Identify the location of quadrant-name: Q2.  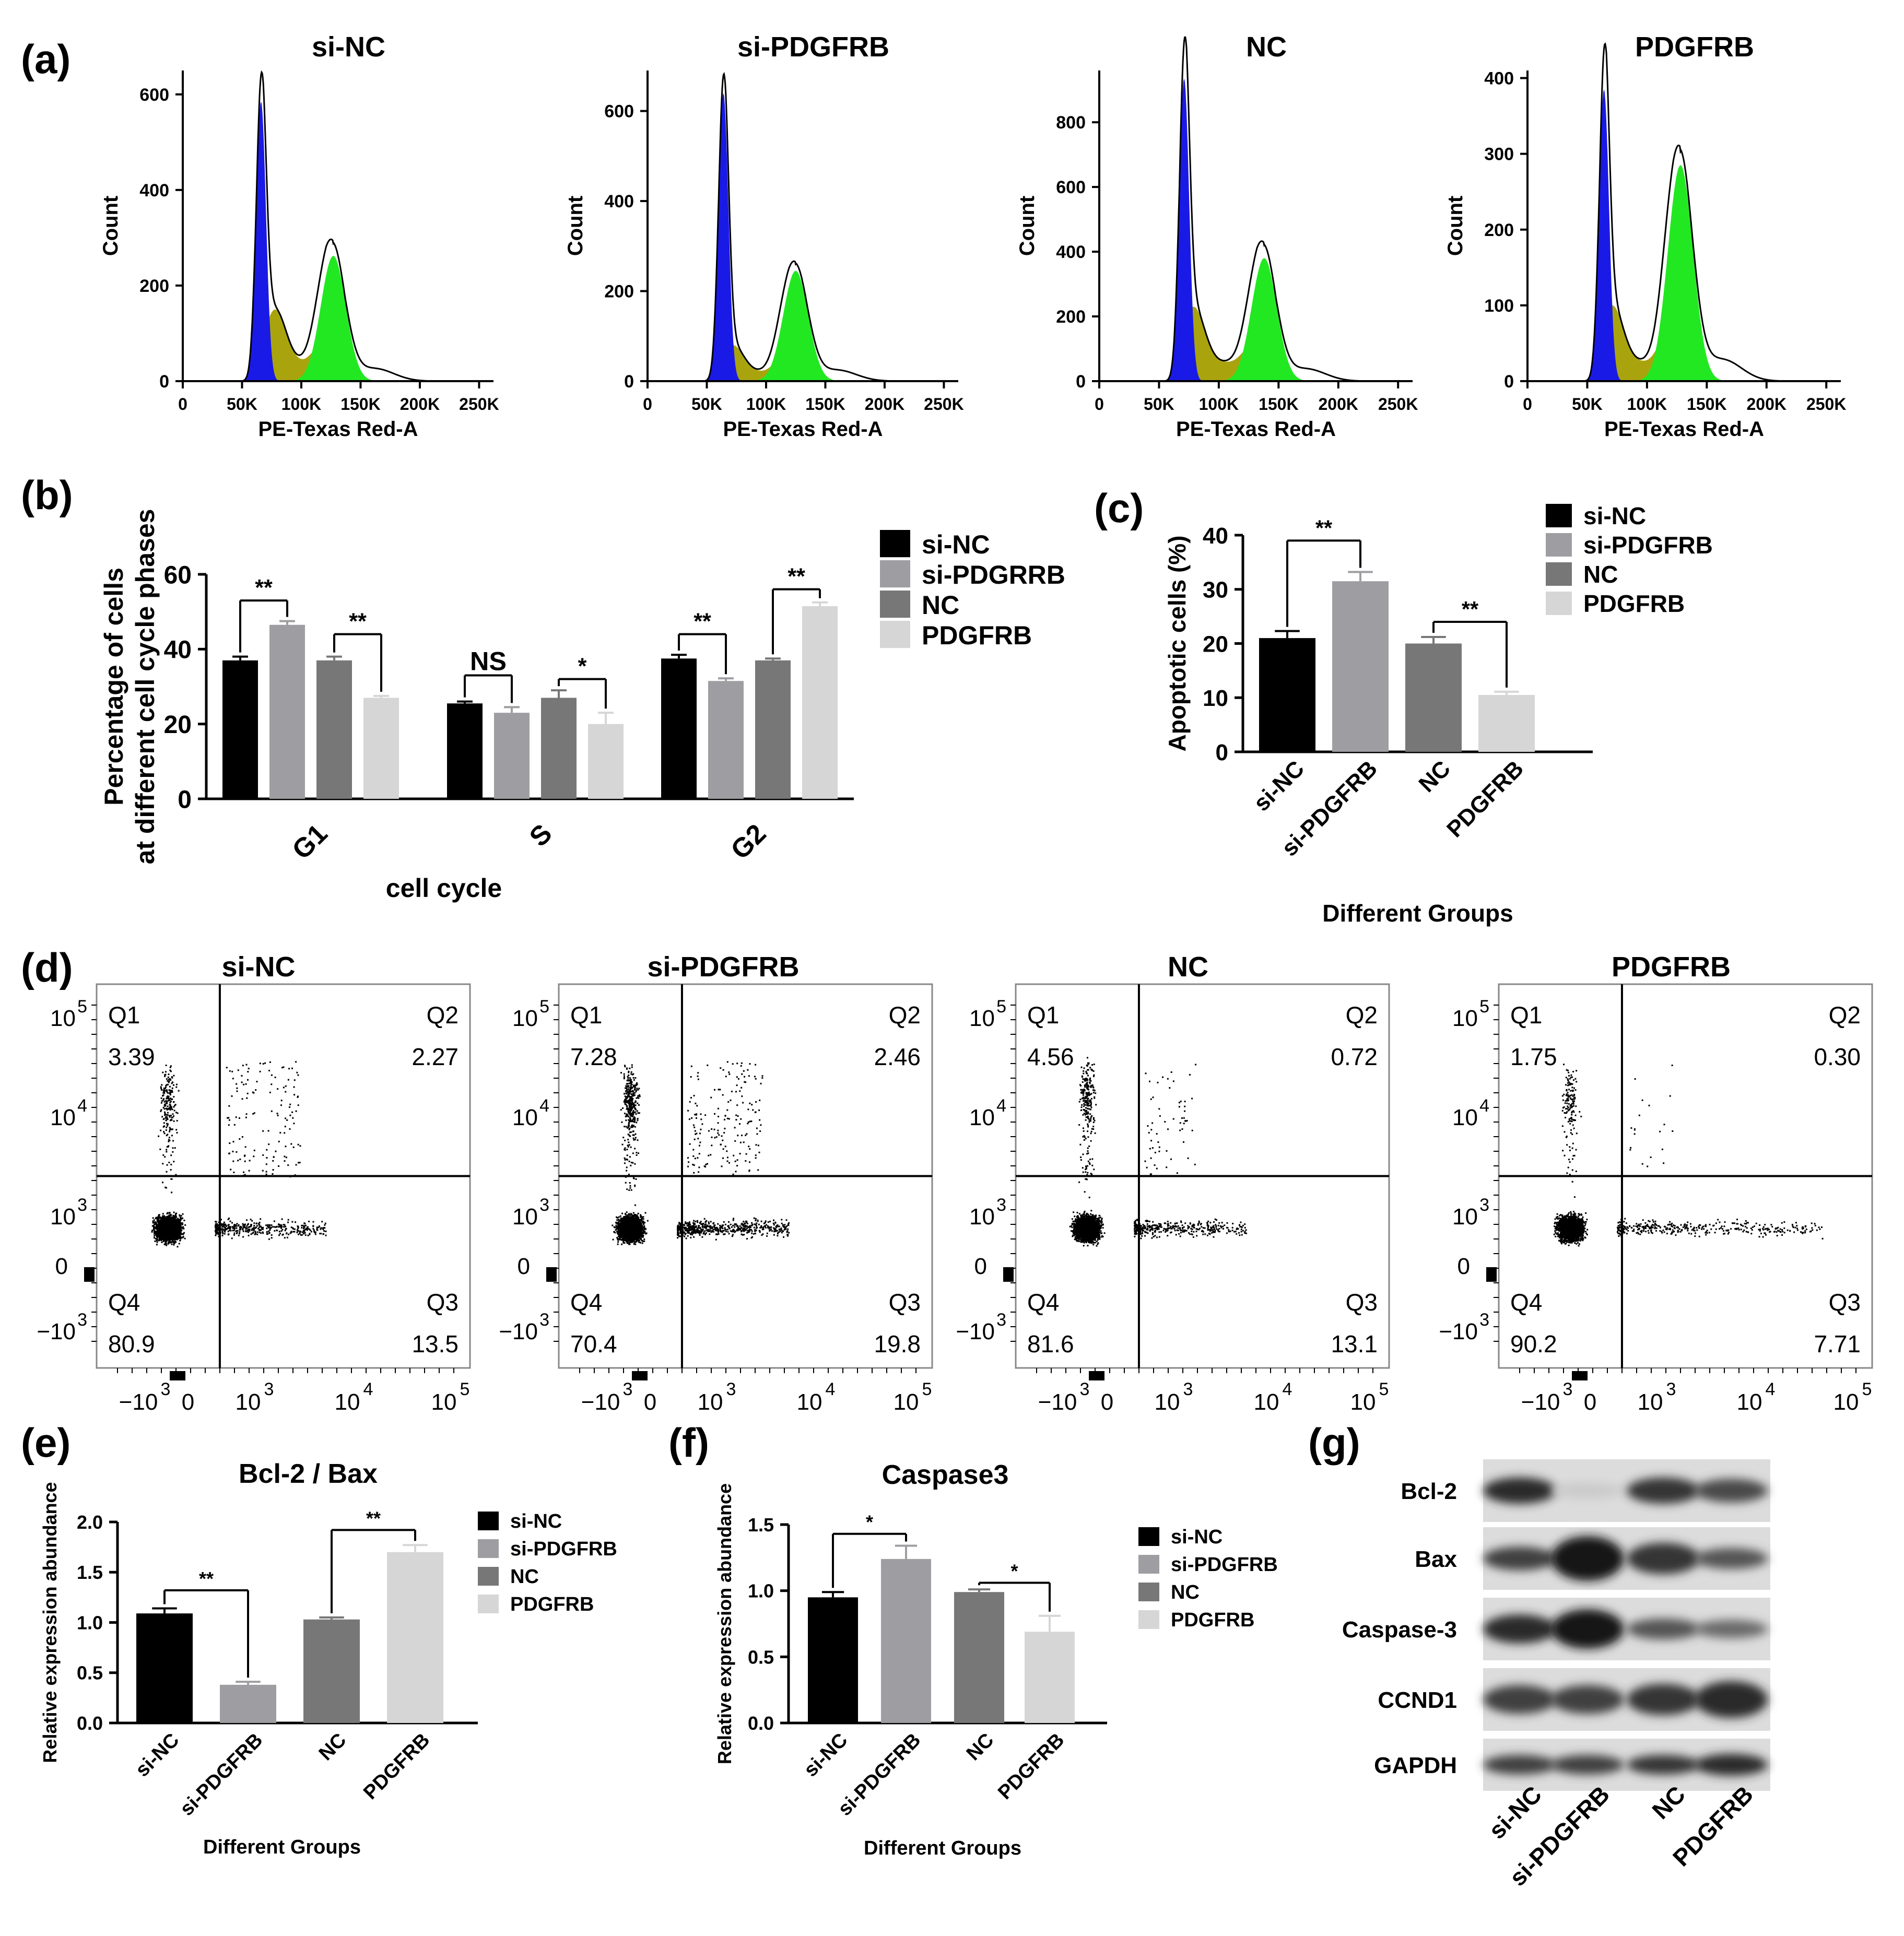
(905, 1015).